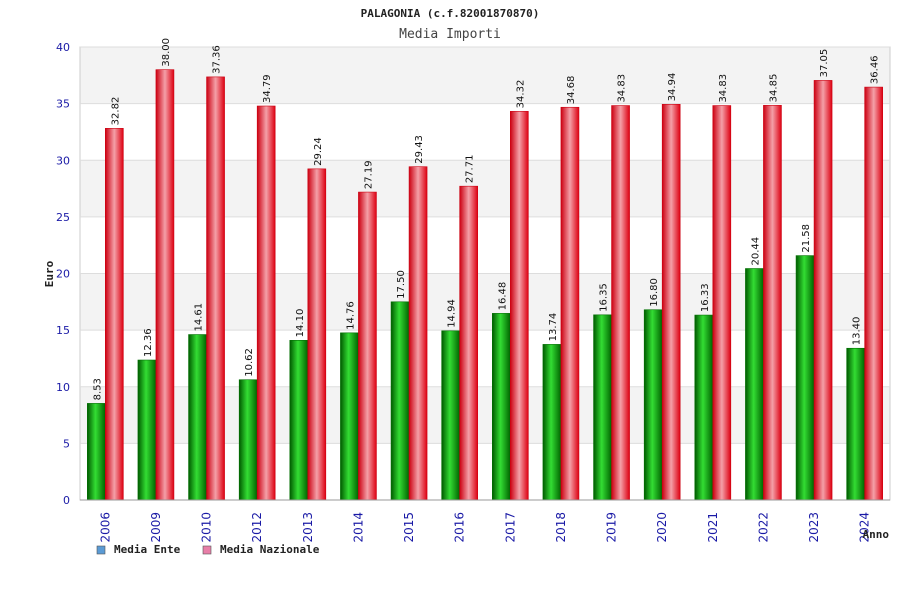  What do you see at coordinates (101, 550) in the screenshot?
I see `legend-swatch-media-ente` at bounding box center [101, 550].